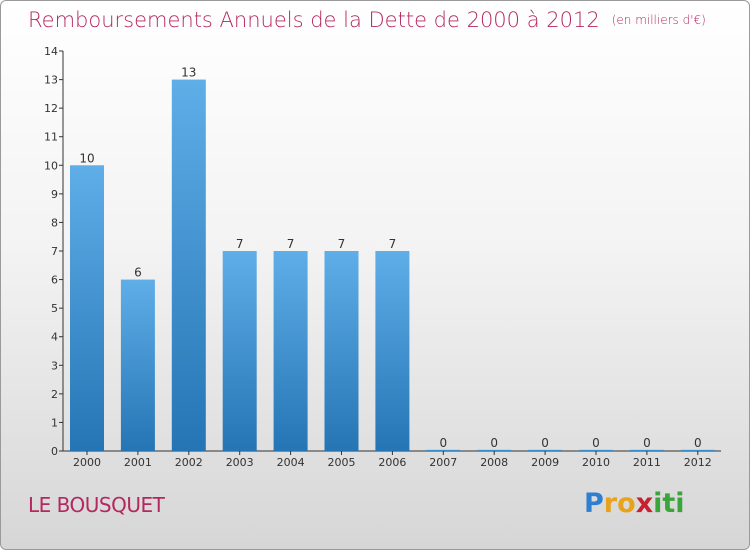 This screenshot has height=550, width=750. Describe the element at coordinates (290, 351) in the screenshot. I see `bar-2004` at that location.